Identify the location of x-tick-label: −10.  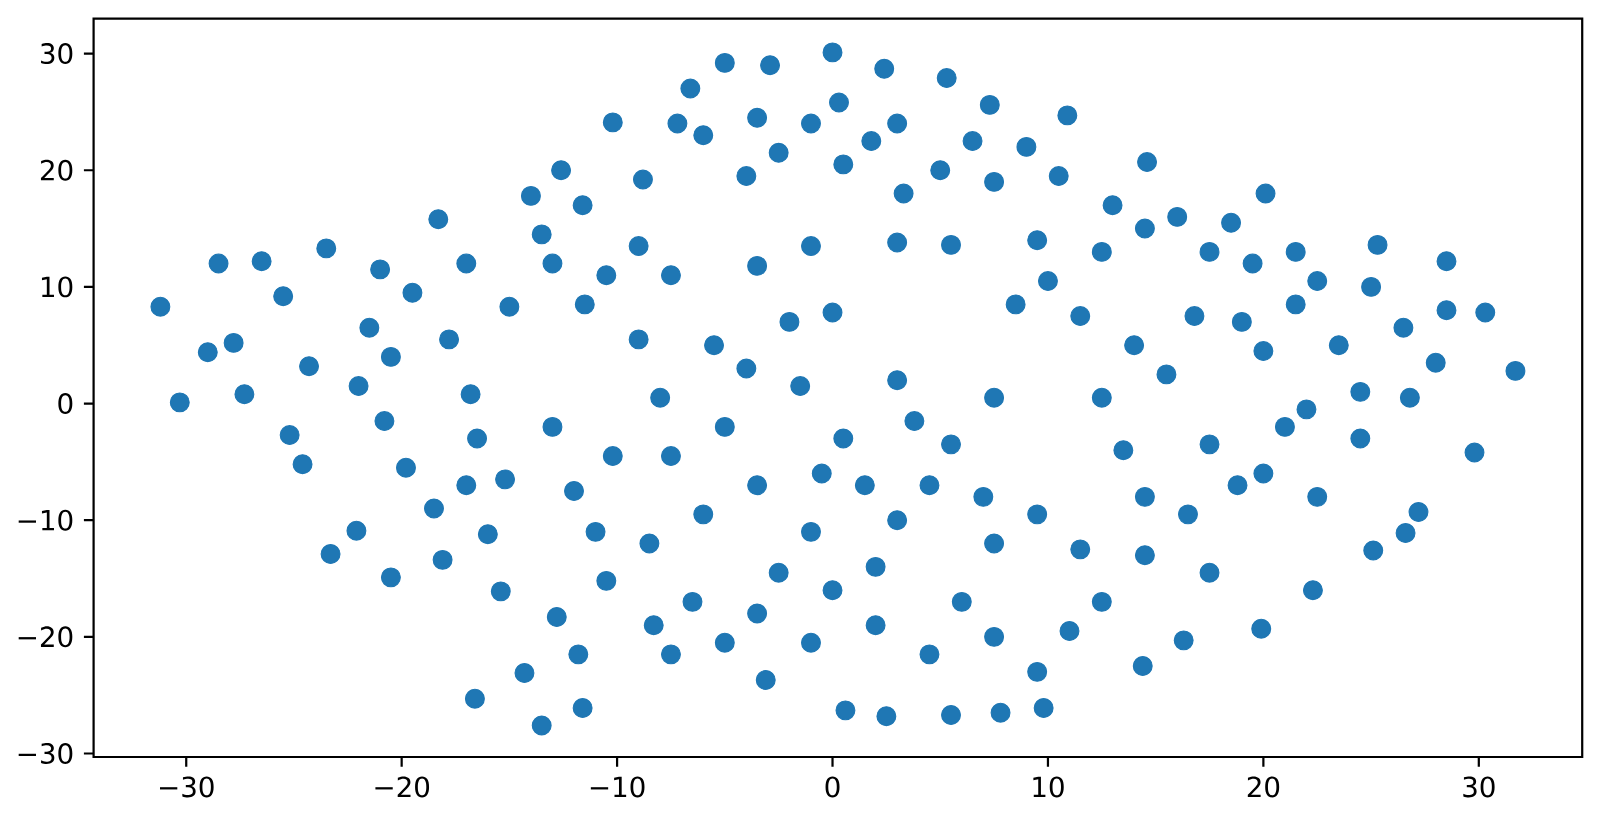
(617, 787).